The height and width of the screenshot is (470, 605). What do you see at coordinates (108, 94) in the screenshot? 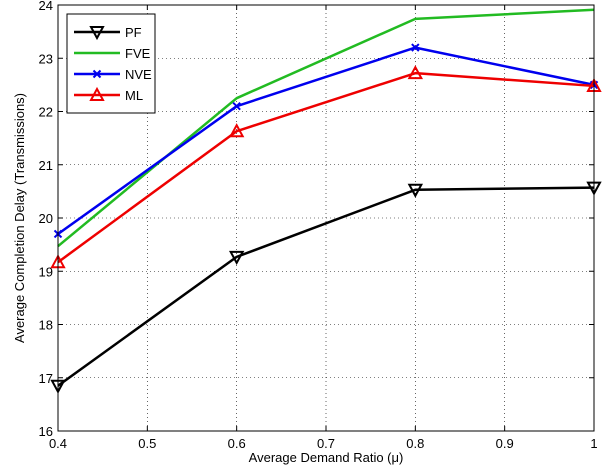
I see `legend-entry-ml: ML` at bounding box center [108, 94].